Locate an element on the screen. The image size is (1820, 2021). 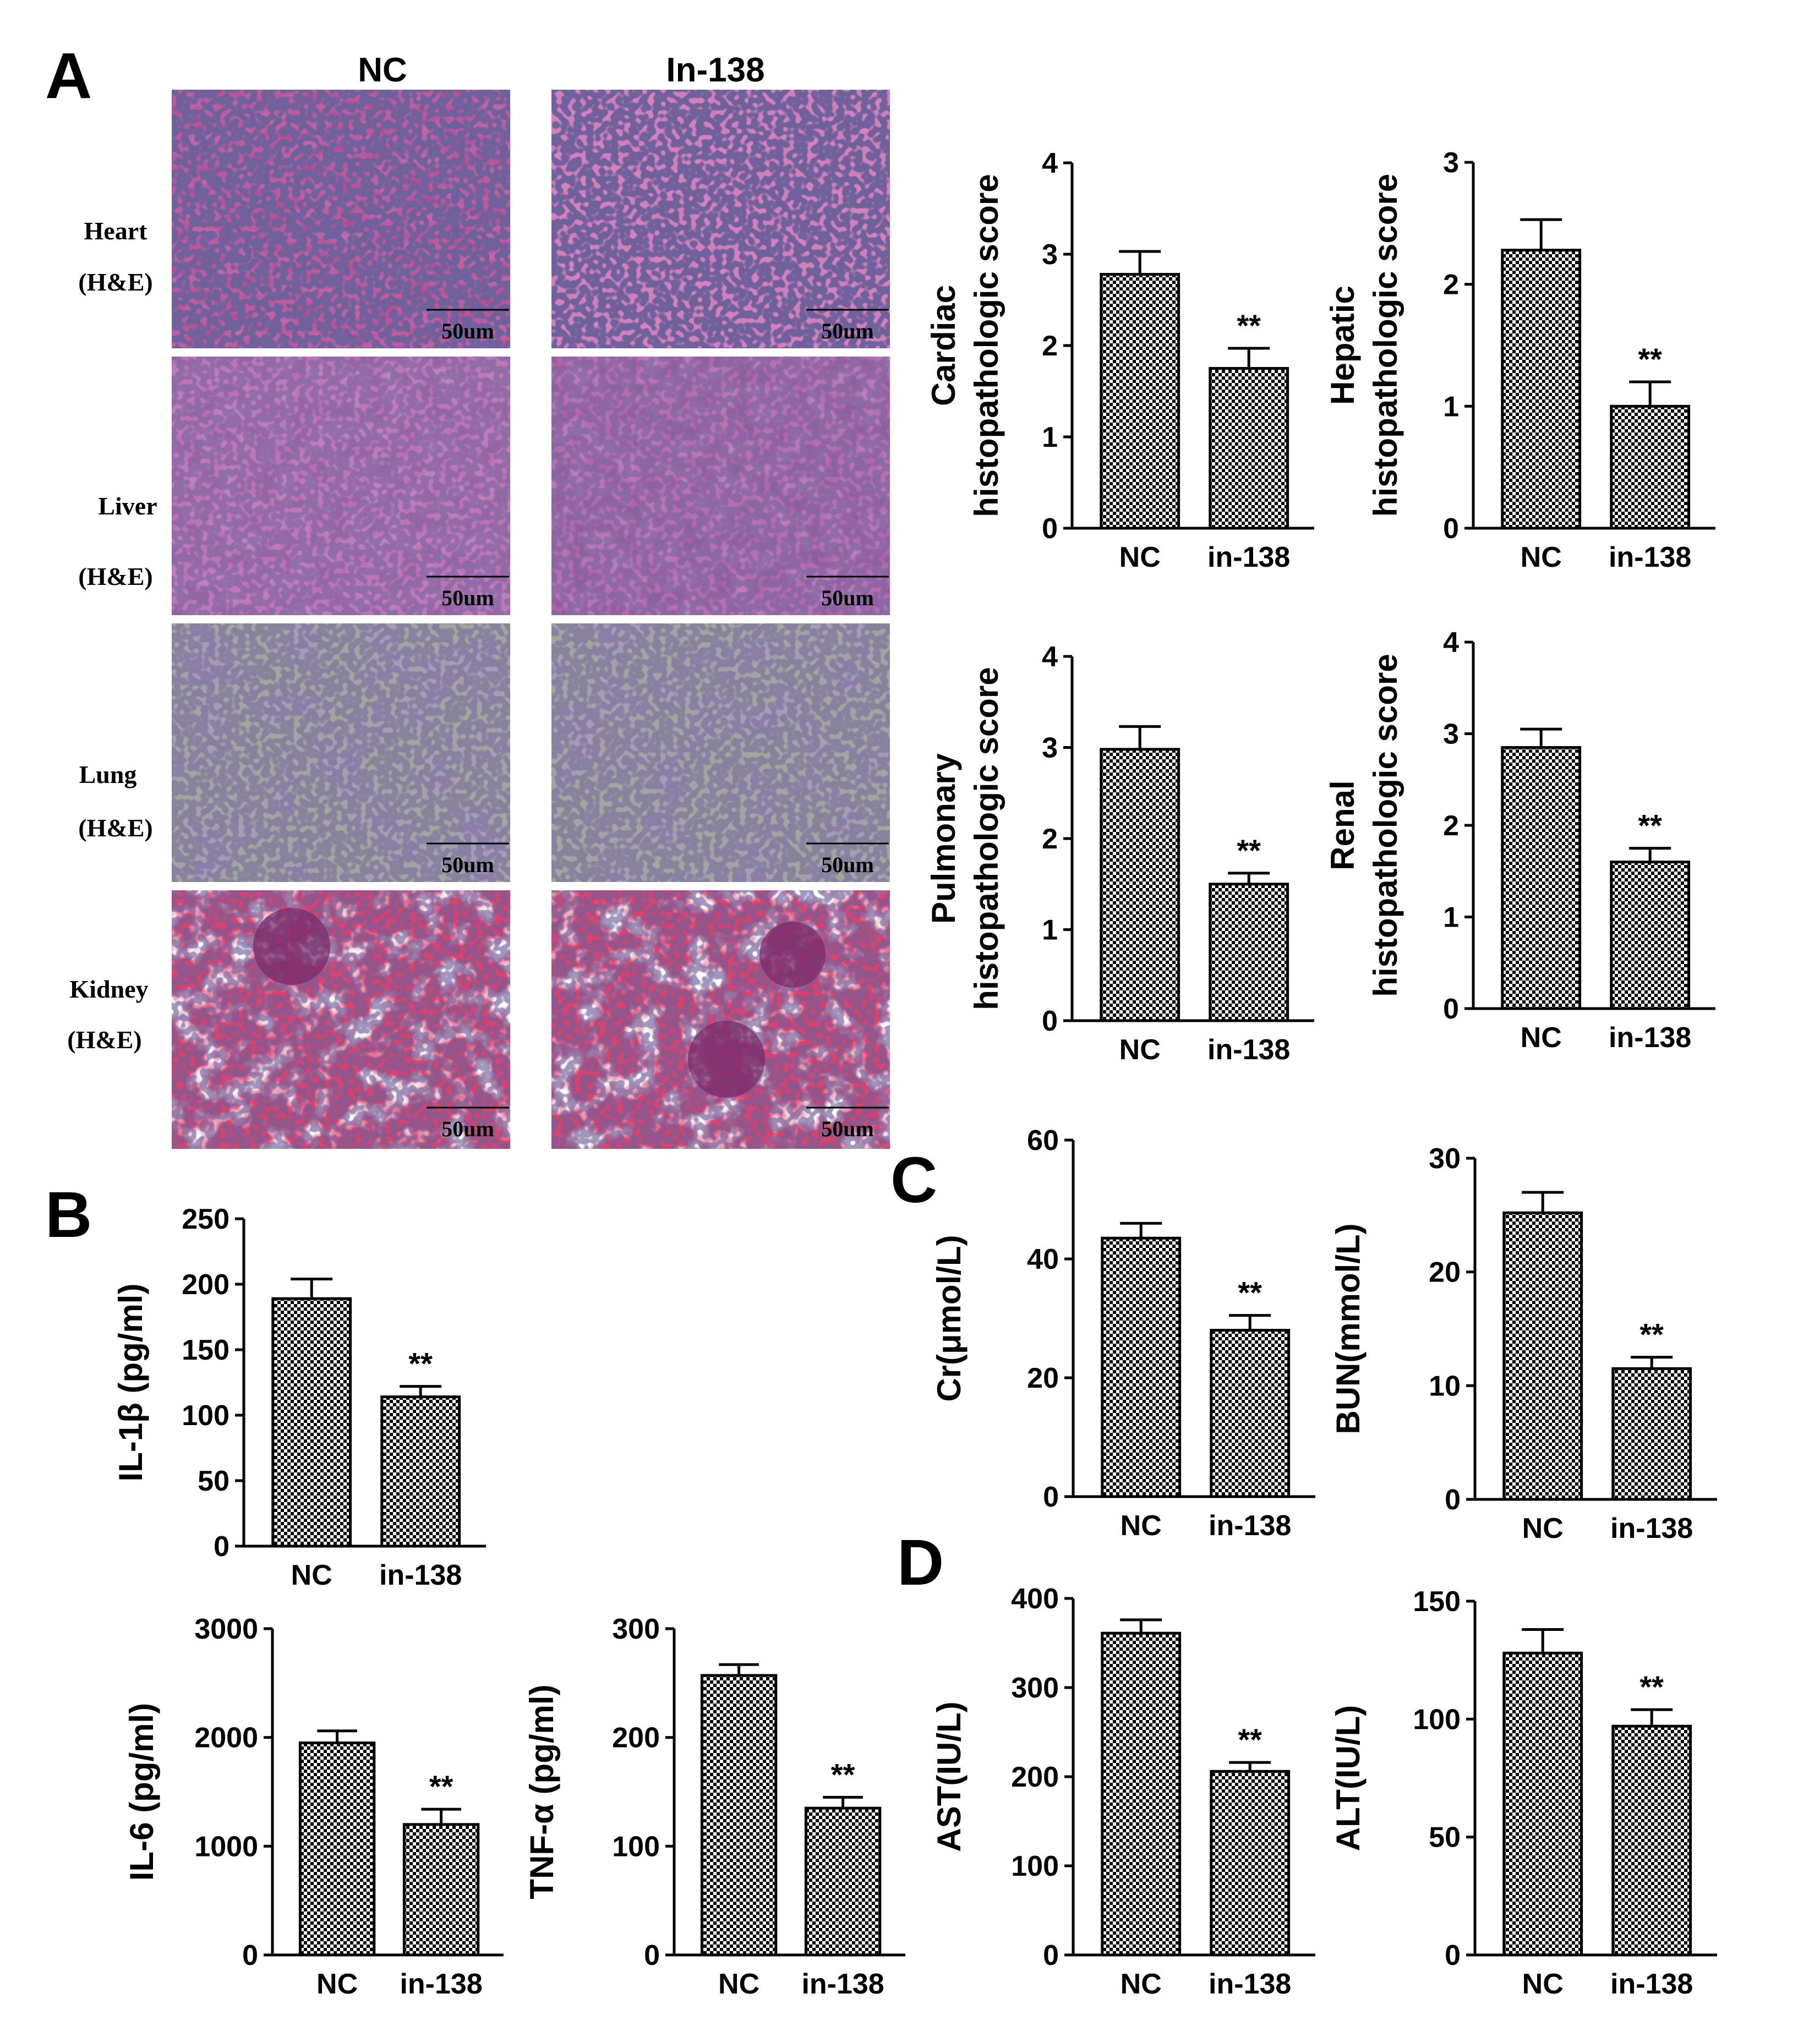
y-axis-label-line: ALT(IU/L) is located at coordinates (1348, 1778).